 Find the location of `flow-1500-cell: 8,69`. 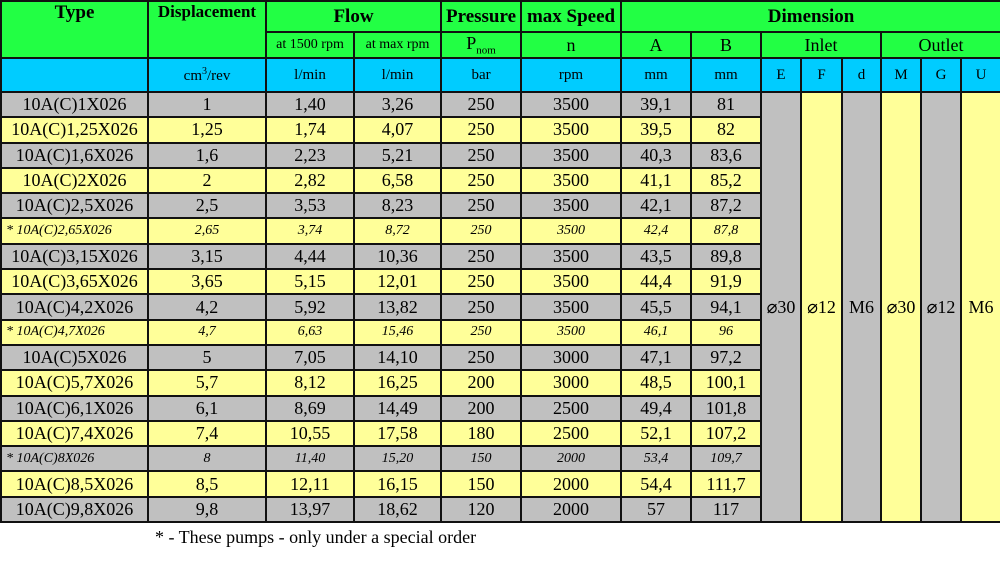

flow-1500-cell: 8,69 is located at coordinates (310, 408).